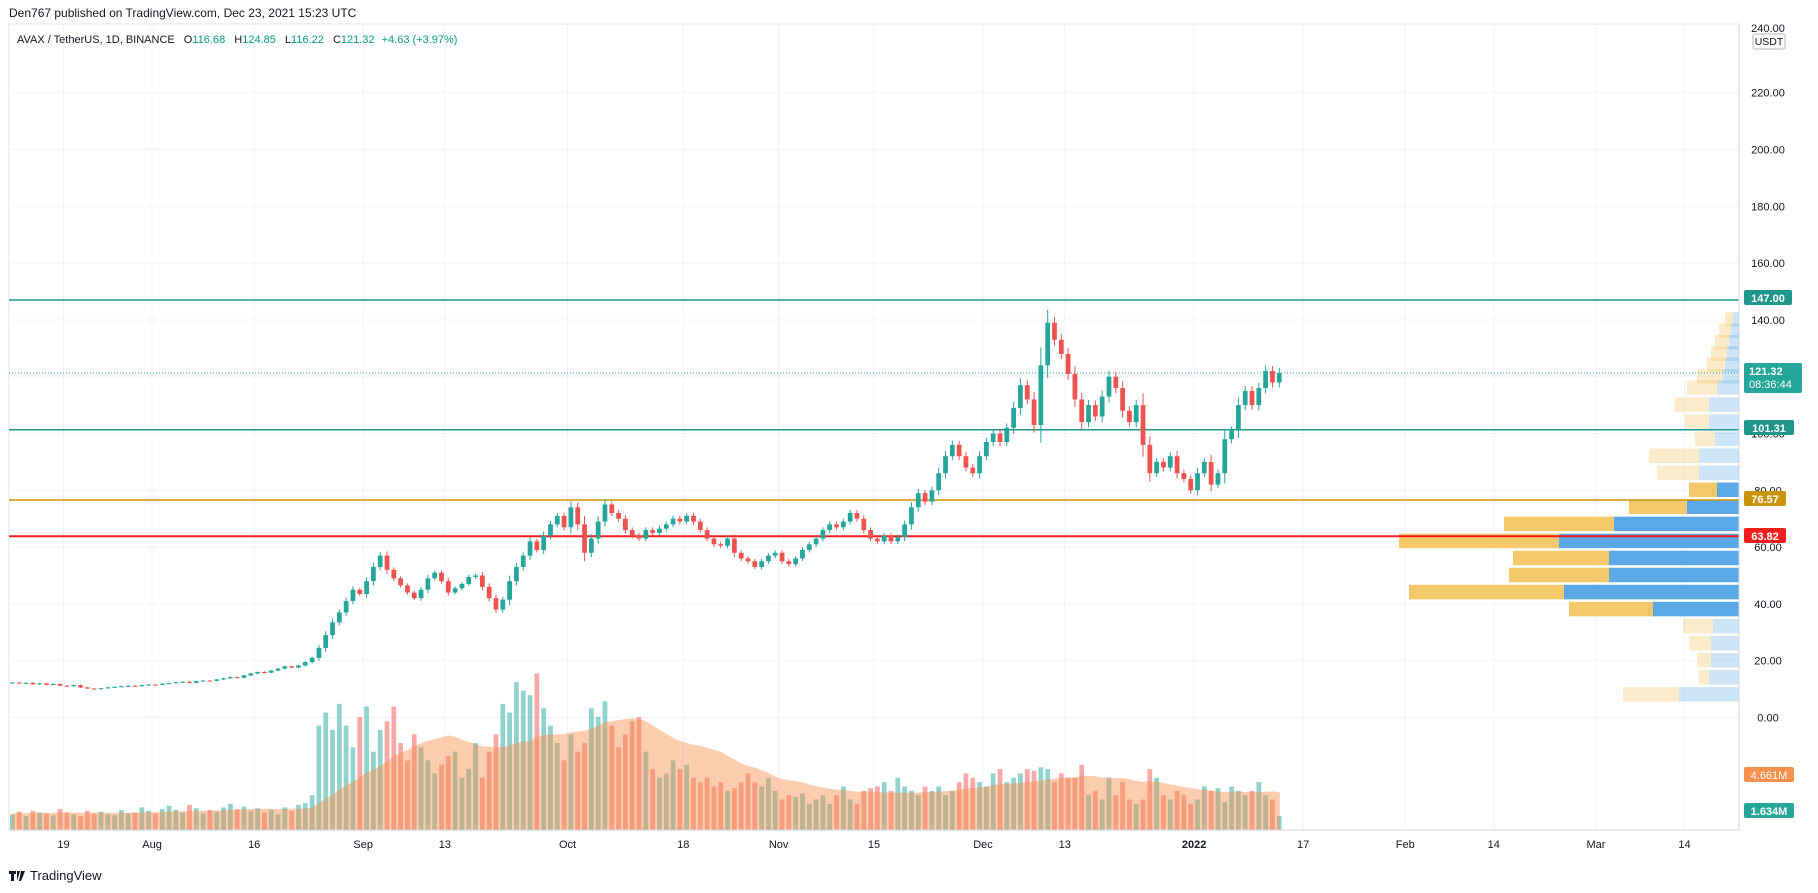  What do you see at coordinates (1769, 41) in the screenshot?
I see `currency-button: USDT` at bounding box center [1769, 41].